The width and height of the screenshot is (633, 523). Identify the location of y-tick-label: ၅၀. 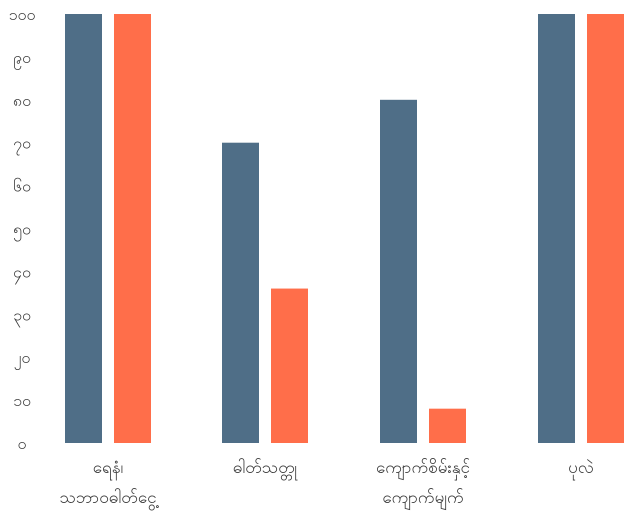
(22, 231).